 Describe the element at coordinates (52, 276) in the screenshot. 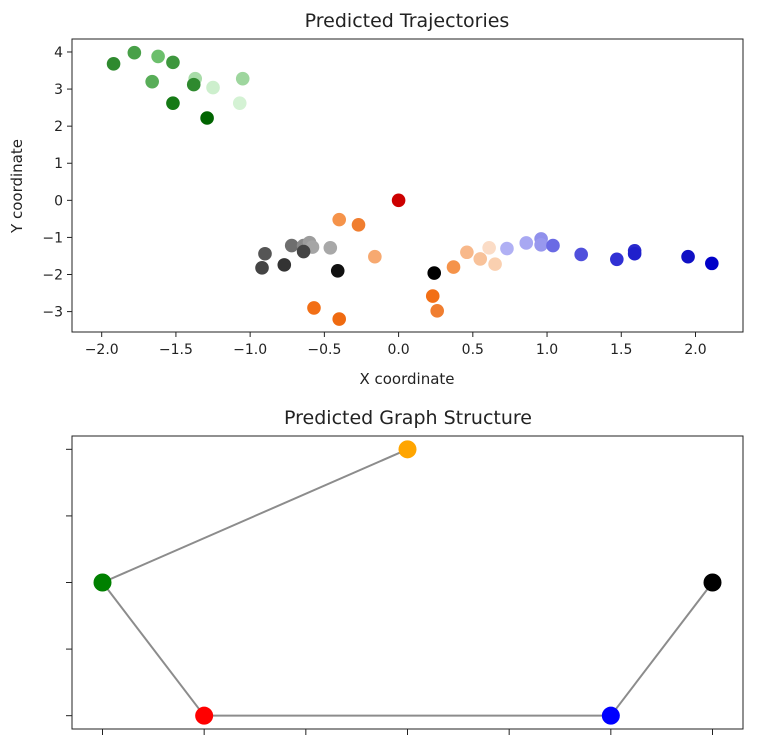

I see `y-tick-label: −2` at that location.